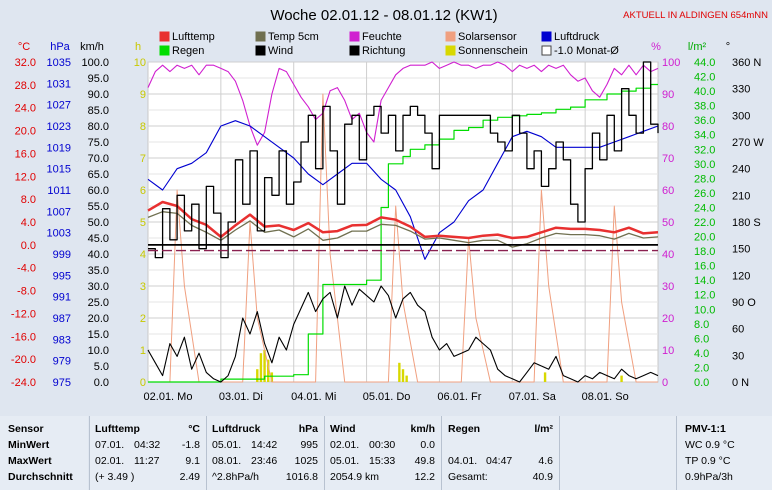 The image size is (772, 490). I want to click on direction-tick-label: 60, so click(738, 330).